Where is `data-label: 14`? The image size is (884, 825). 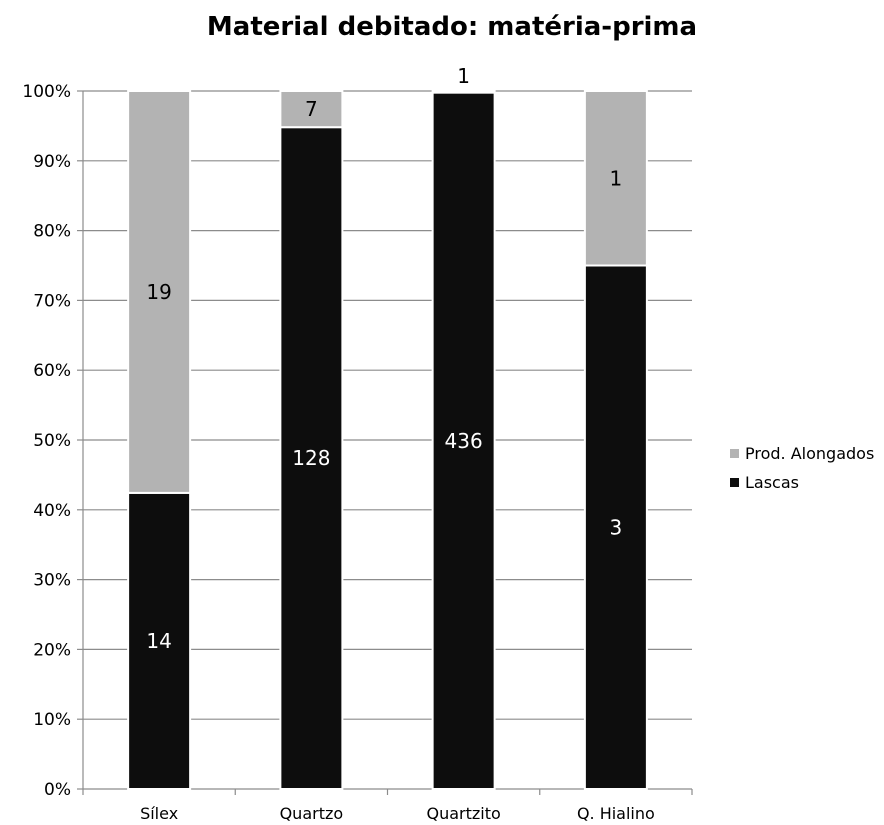 data-label: 14 is located at coordinates (158, 641).